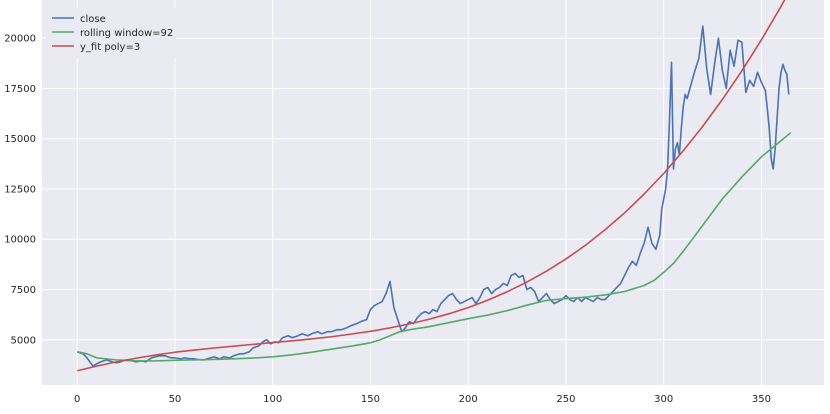 The width and height of the screenshot is (830, 414). What do you see at coordinates (175, 399) in the screenshot?
I see `x-tick-label: 50` at bounding box center [175, 399].